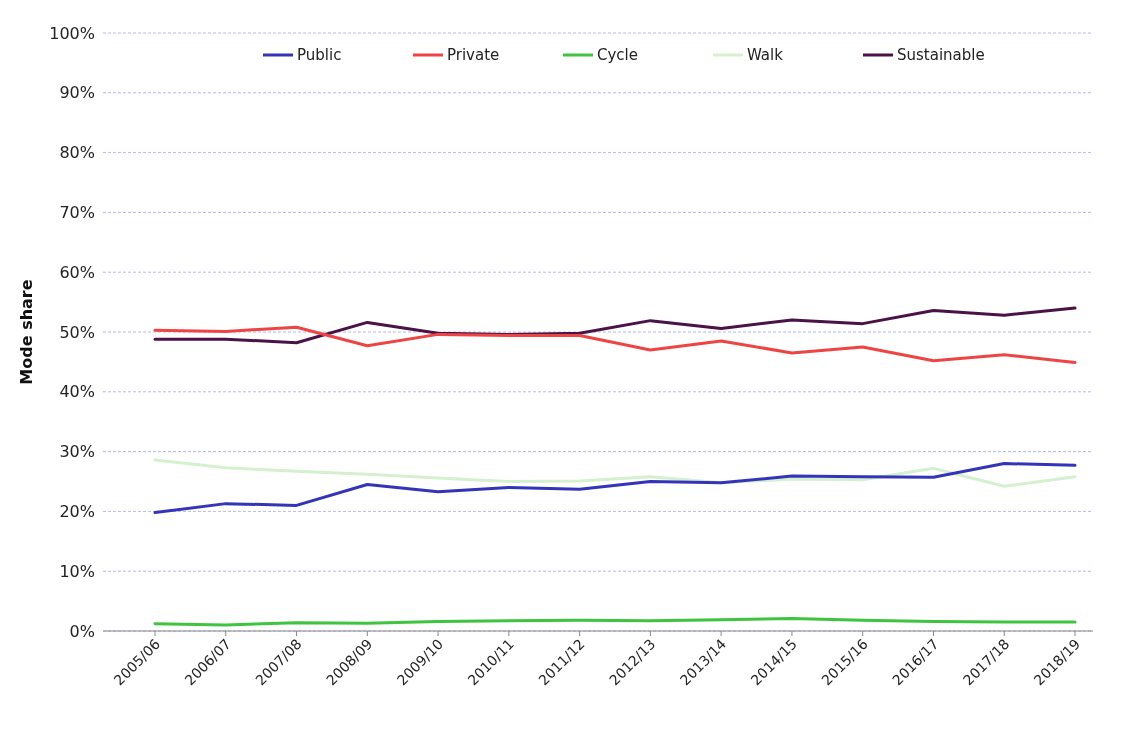 The image size is (1126, 731). I want to click on y-tick-label: 50%, so click(77, 332).